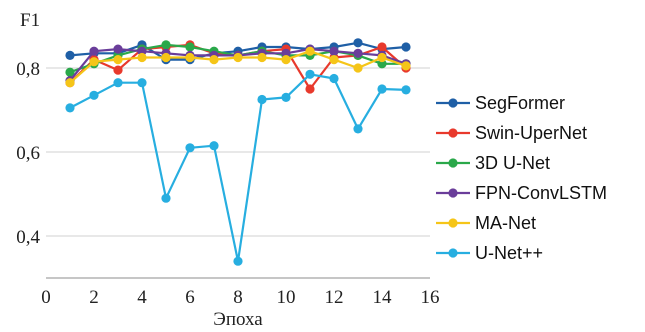 The image size is (645, 332). I want to click on x-tick-label: 14, so click(383, 297).